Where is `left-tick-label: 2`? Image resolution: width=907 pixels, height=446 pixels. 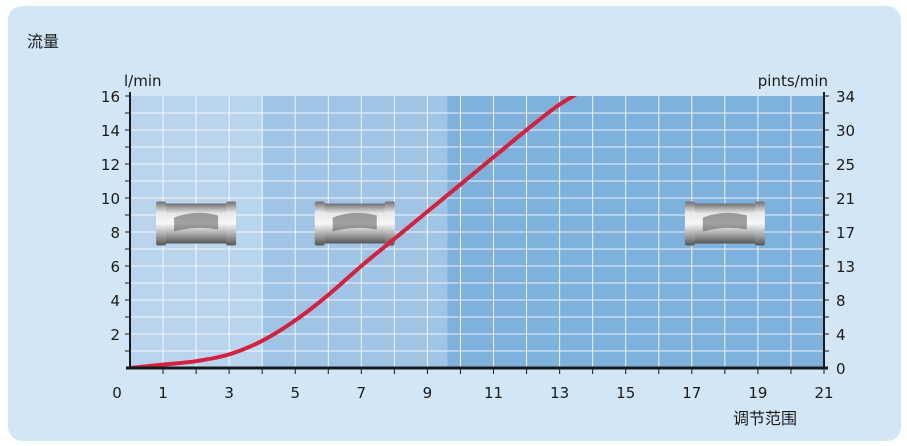
left-tick-label: 2 is located at coordinates (115, 335).